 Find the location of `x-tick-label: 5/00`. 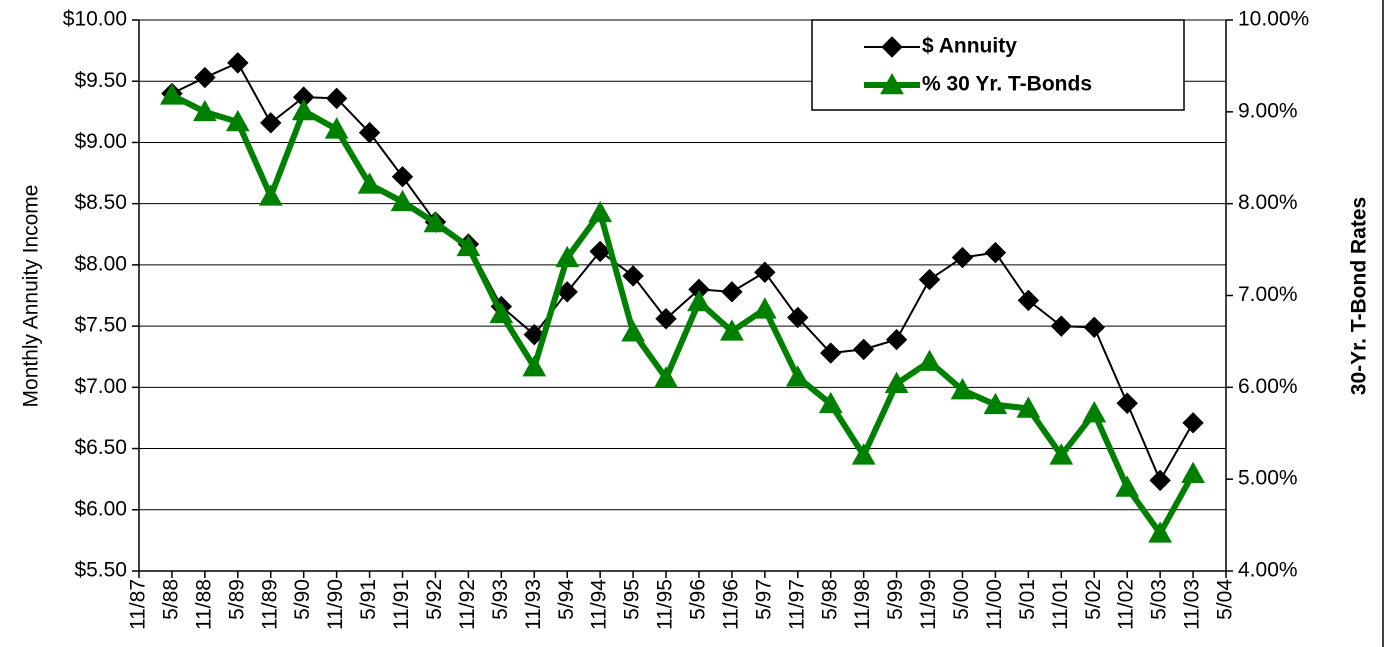

x-tick-label: 5/00 is located at coordinates (961, 599).